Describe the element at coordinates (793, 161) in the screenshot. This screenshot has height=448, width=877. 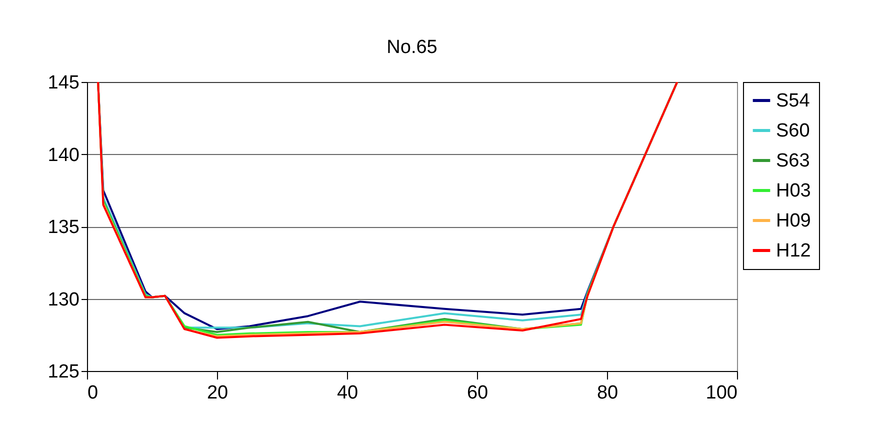
I see `legend-label: S63` at that location.